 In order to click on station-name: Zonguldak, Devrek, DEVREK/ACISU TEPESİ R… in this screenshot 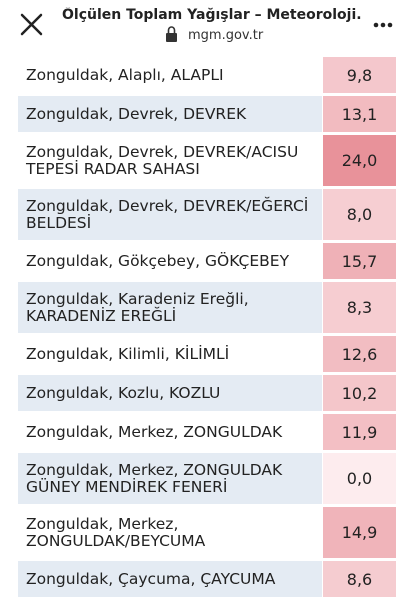, I will do `click(170, 160)`.